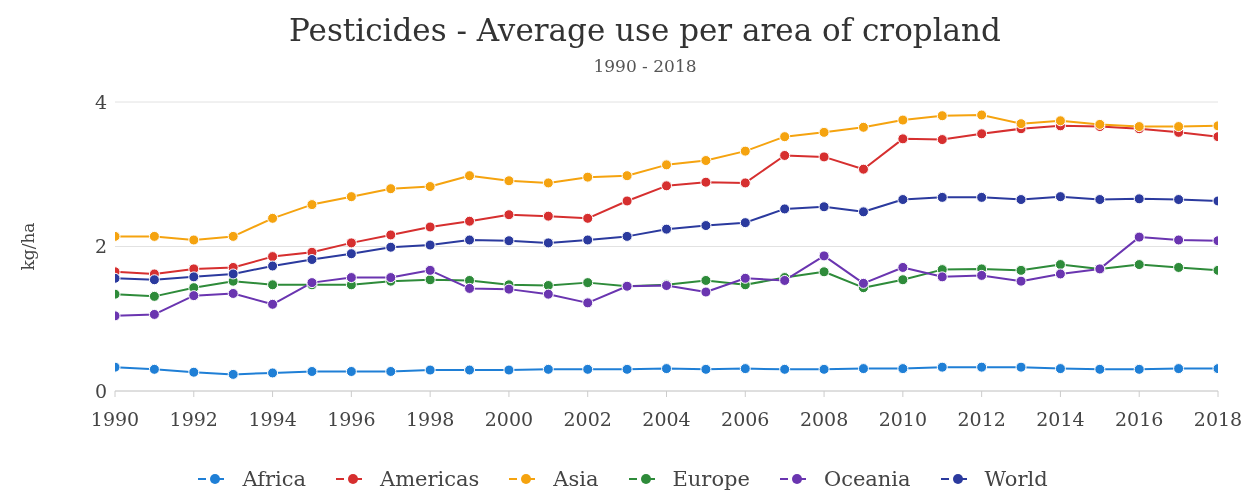  I want to click on legend-label: World, so click(1016, 479).